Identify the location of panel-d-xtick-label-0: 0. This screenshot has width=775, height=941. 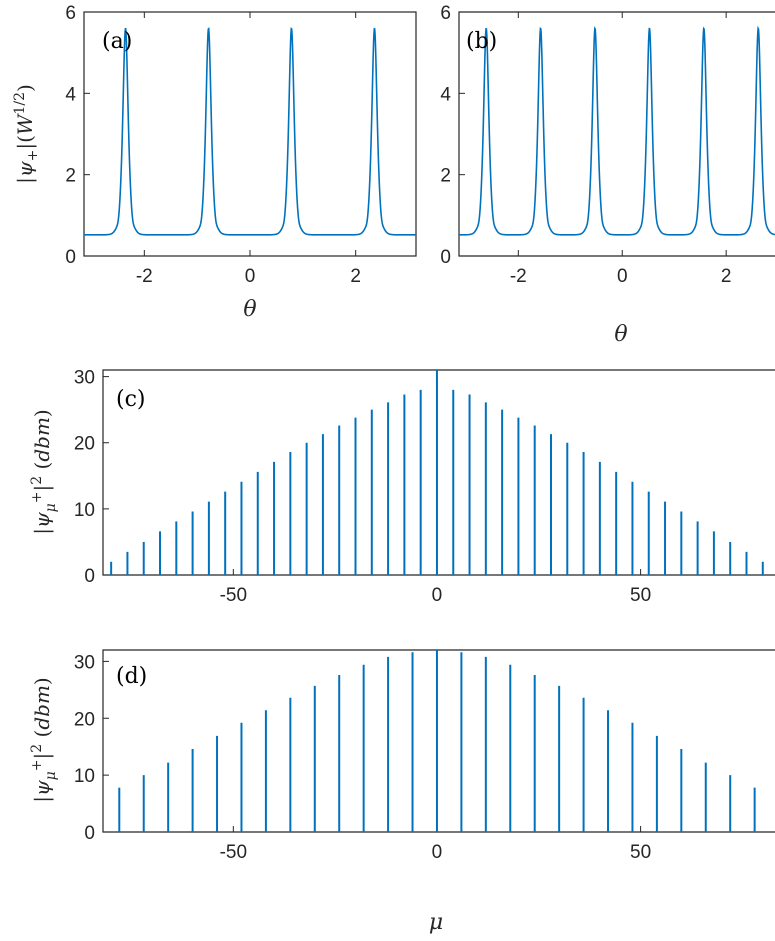
(437, 852).